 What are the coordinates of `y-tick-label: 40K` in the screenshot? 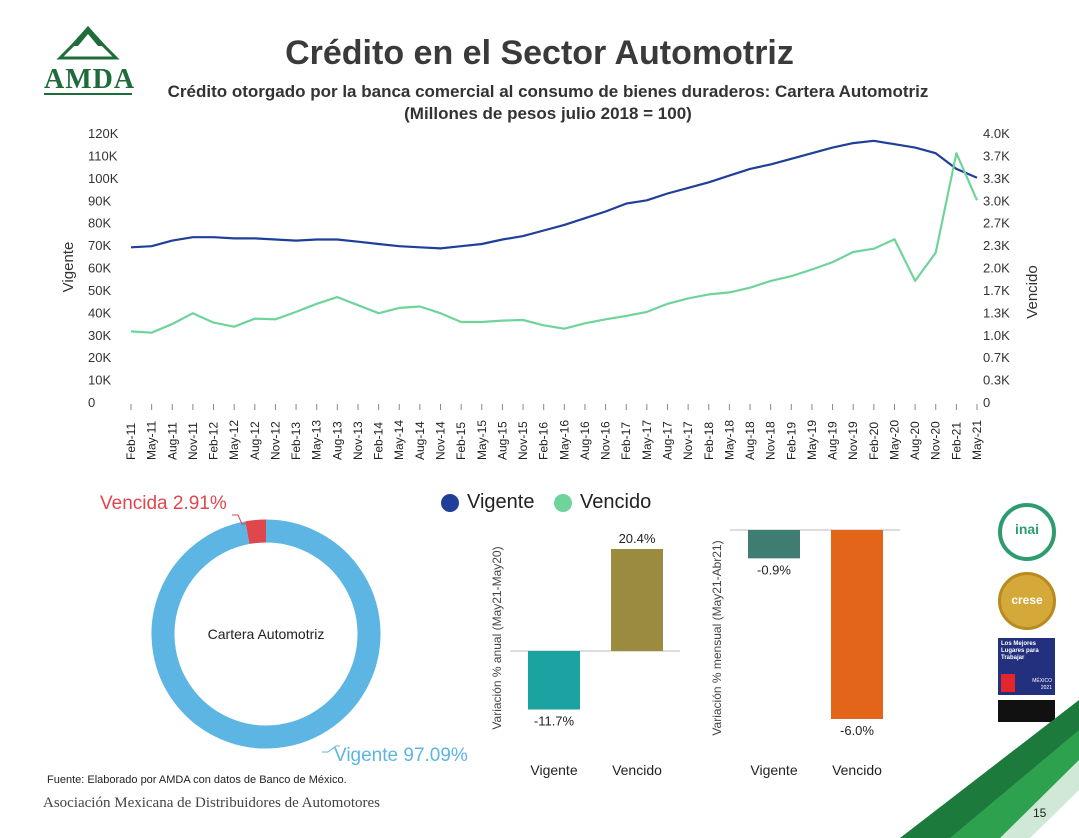 It's located at (99, 312).